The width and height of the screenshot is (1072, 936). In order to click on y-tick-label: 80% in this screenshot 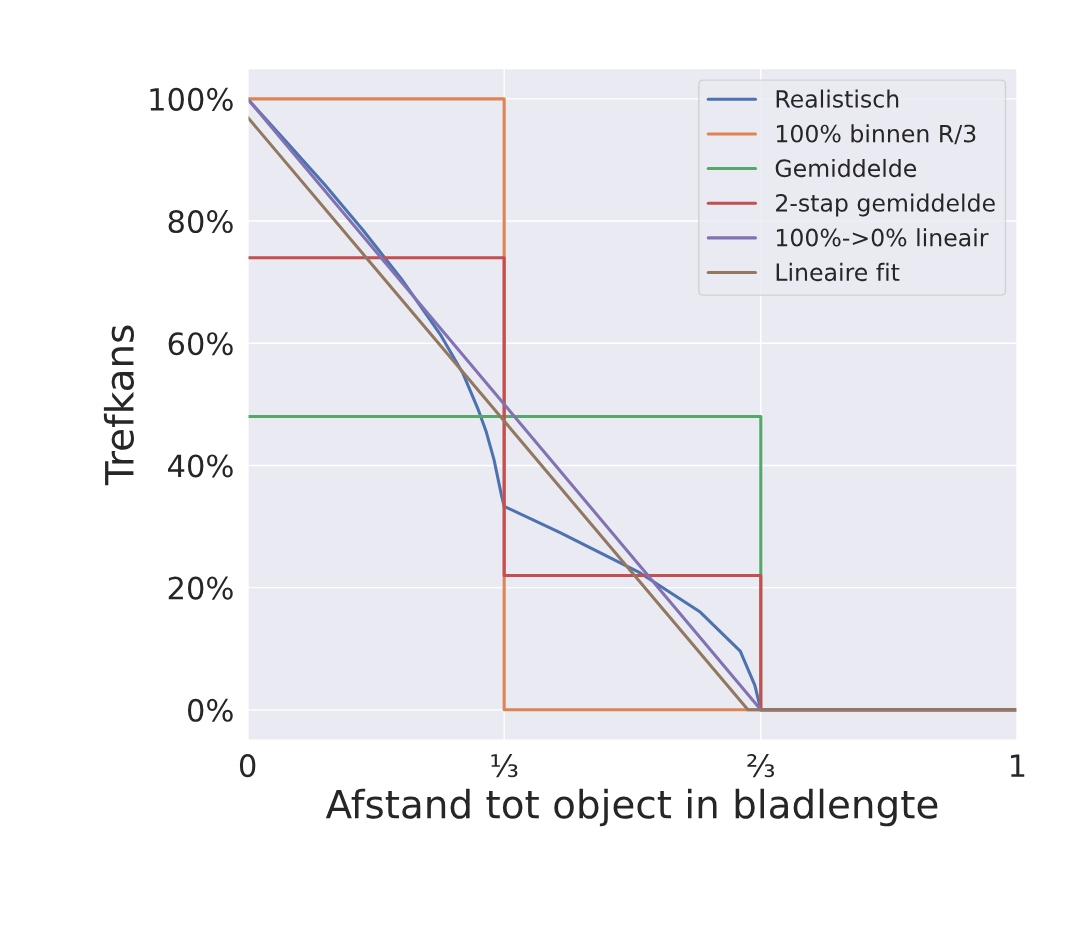, I will do `click(200, 222)`.